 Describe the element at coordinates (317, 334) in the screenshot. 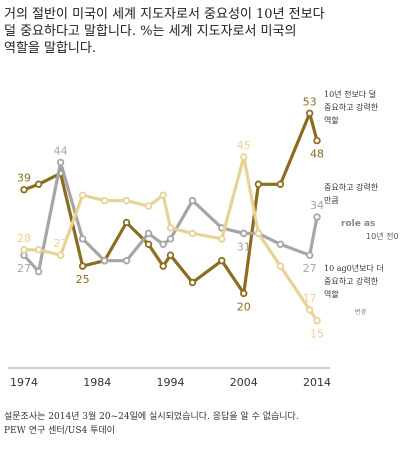

I see `data-label: 15` at that location.